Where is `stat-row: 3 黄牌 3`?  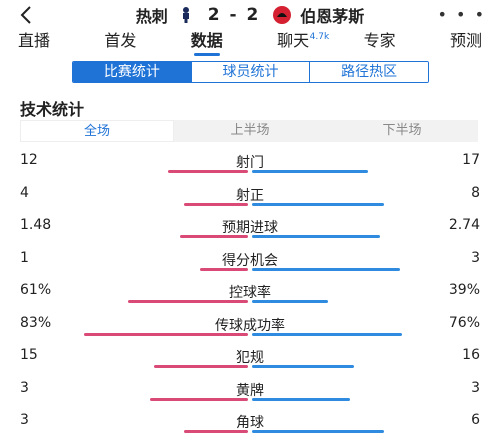
stat-row: 3 黄牌 3 is located at coordinates (250, 394).